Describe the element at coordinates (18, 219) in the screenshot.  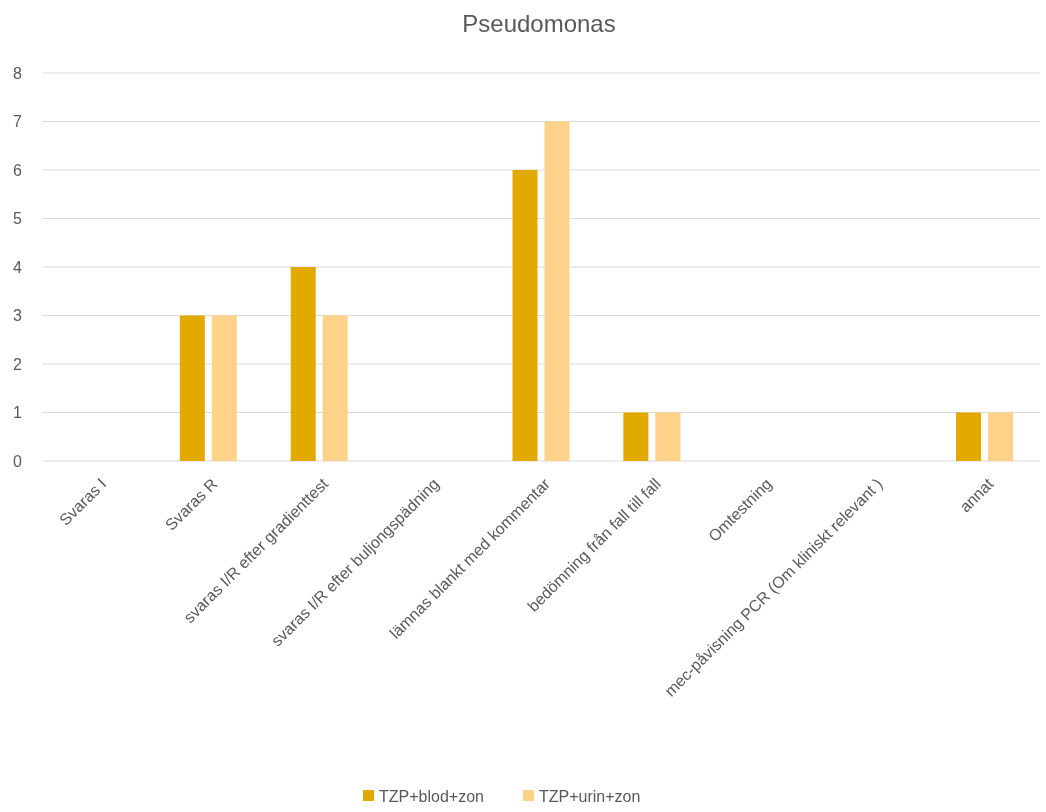
I see `y-tick-label: 5` at that location.